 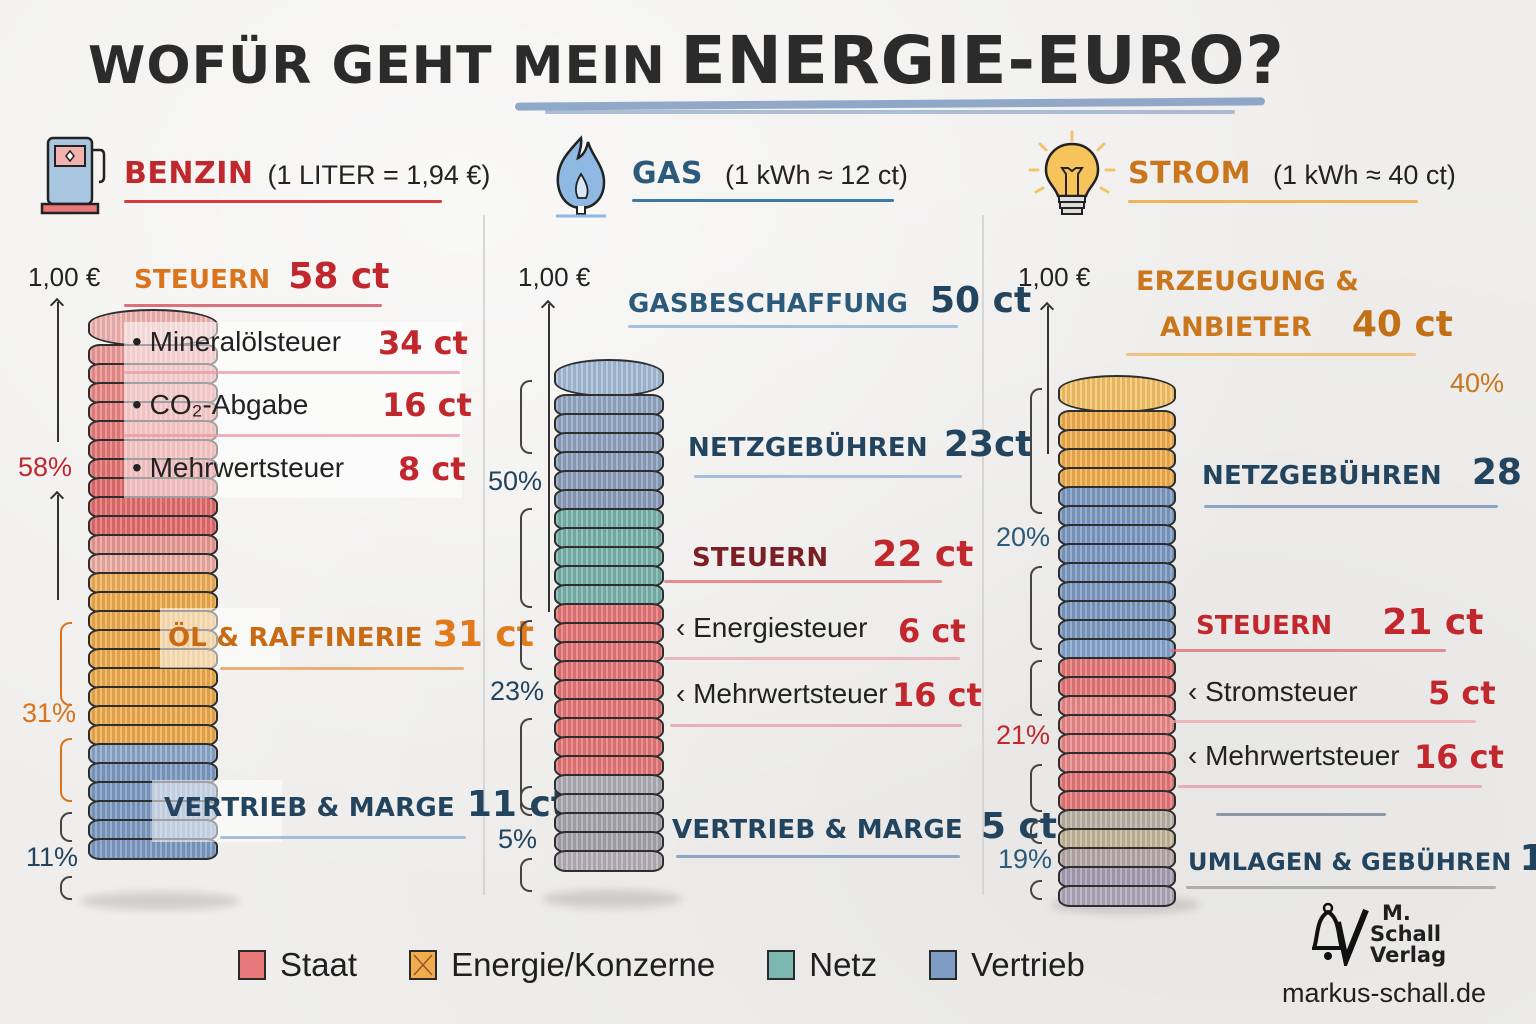 I want to click on group-label-netz: NETZGEBÜHREN 28 ct, so click(x=1369, y=472).